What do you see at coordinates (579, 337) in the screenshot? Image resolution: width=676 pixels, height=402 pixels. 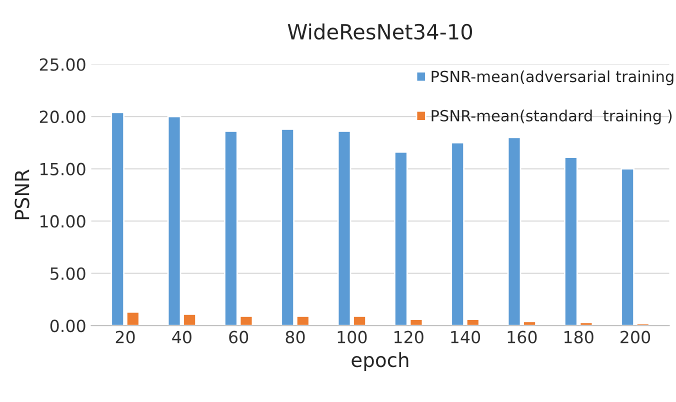 I see `x-tick-label: 180` at bounding box center [579, 337].